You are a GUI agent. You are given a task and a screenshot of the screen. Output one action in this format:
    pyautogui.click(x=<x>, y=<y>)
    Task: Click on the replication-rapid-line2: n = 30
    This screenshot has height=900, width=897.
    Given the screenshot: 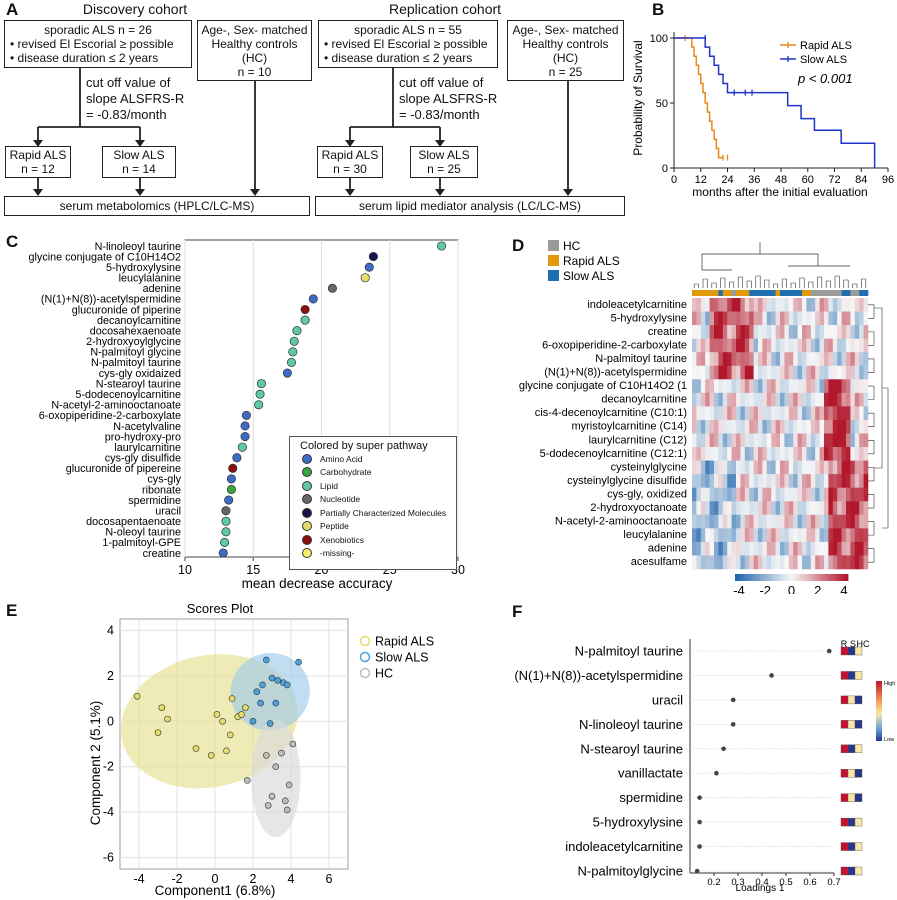 What is the action you would take?
    pyautogui.click(x=350, y=169)
    